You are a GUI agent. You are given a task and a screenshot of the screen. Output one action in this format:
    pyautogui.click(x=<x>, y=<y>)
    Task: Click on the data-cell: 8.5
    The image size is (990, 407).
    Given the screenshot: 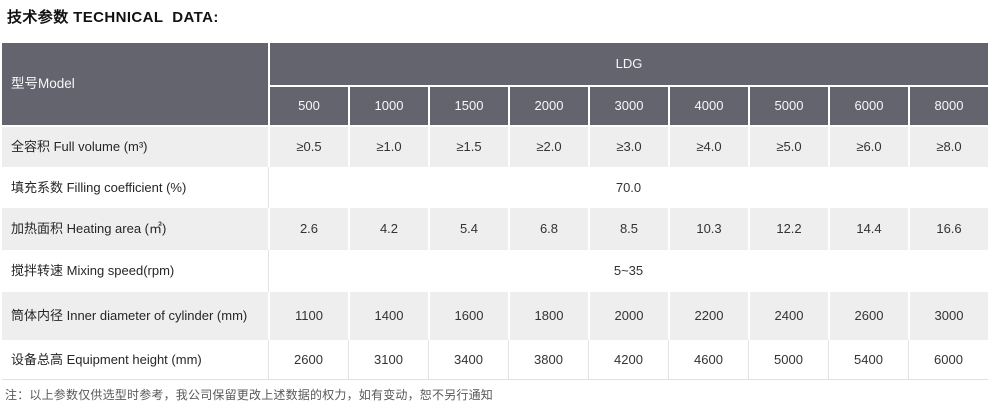 What is the action you would take?
    pyautogui.click(x=628, y=229)
    